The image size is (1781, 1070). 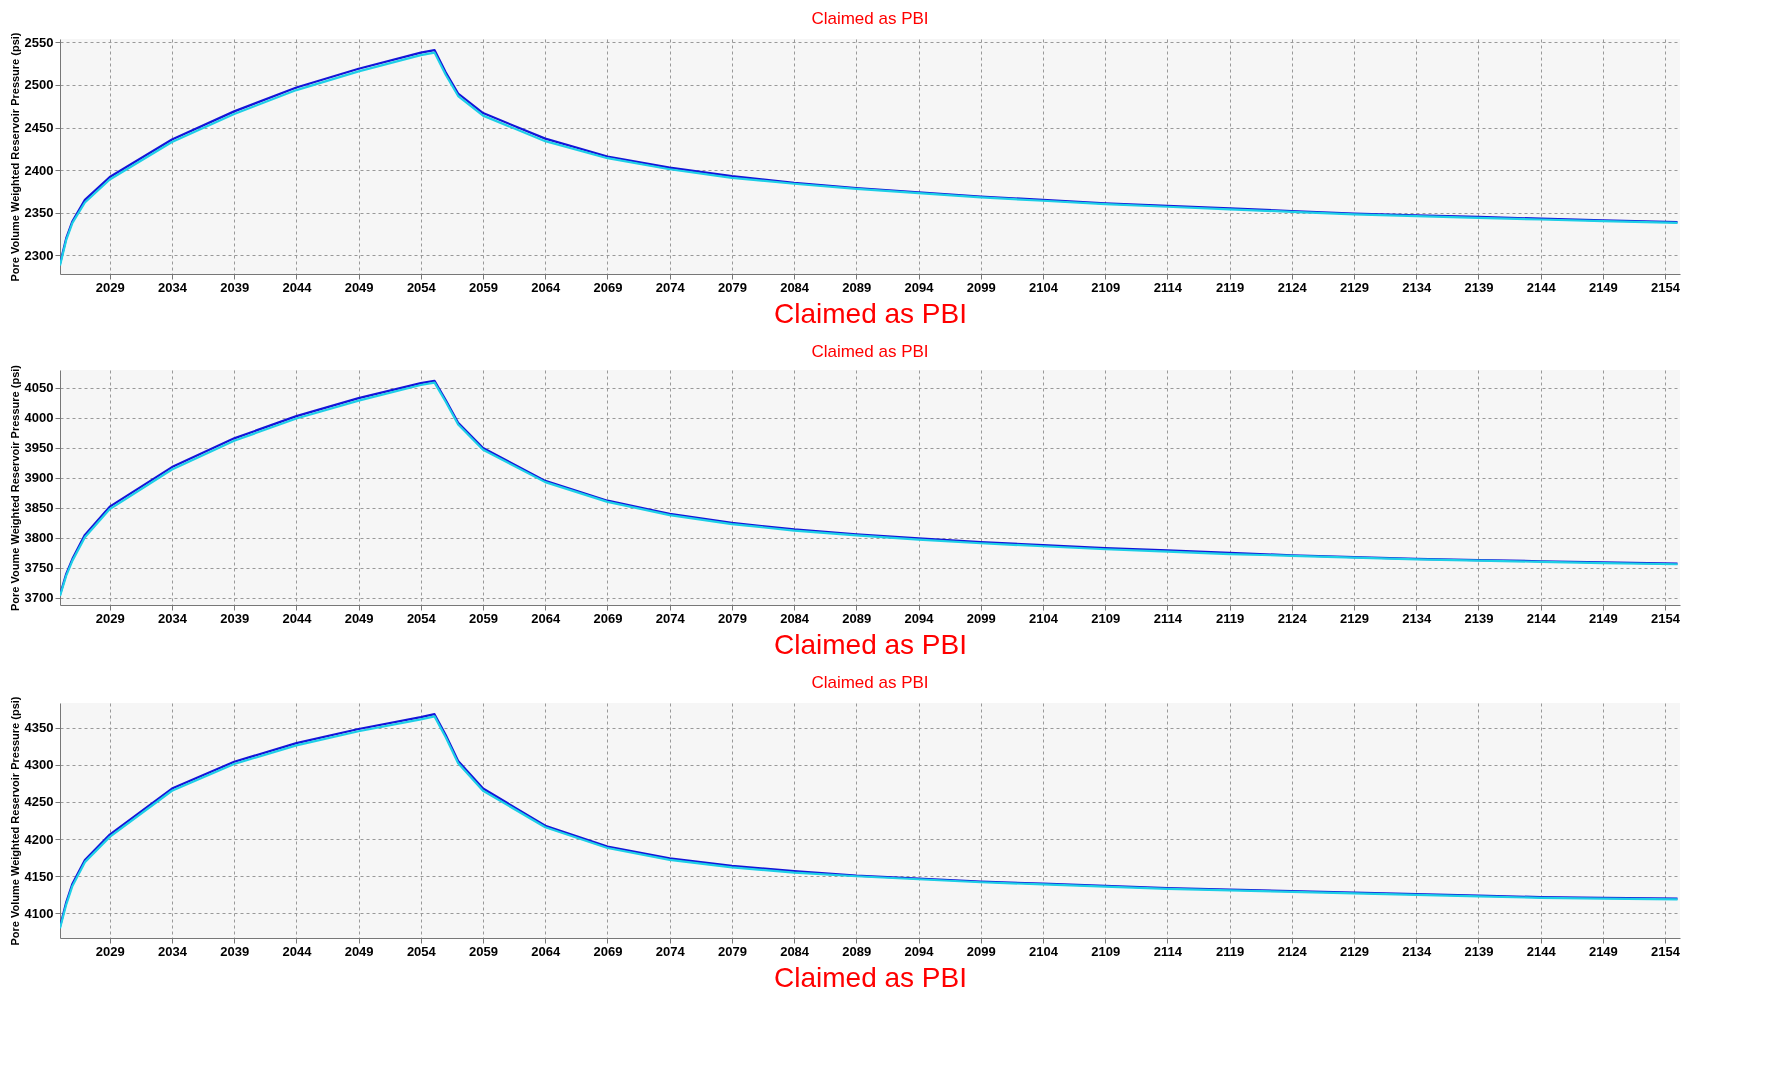 What do you see at coordinates (39, 213) in the screenshot?
I see `y-tick-label: 2350` at bounding box center [39, 213].